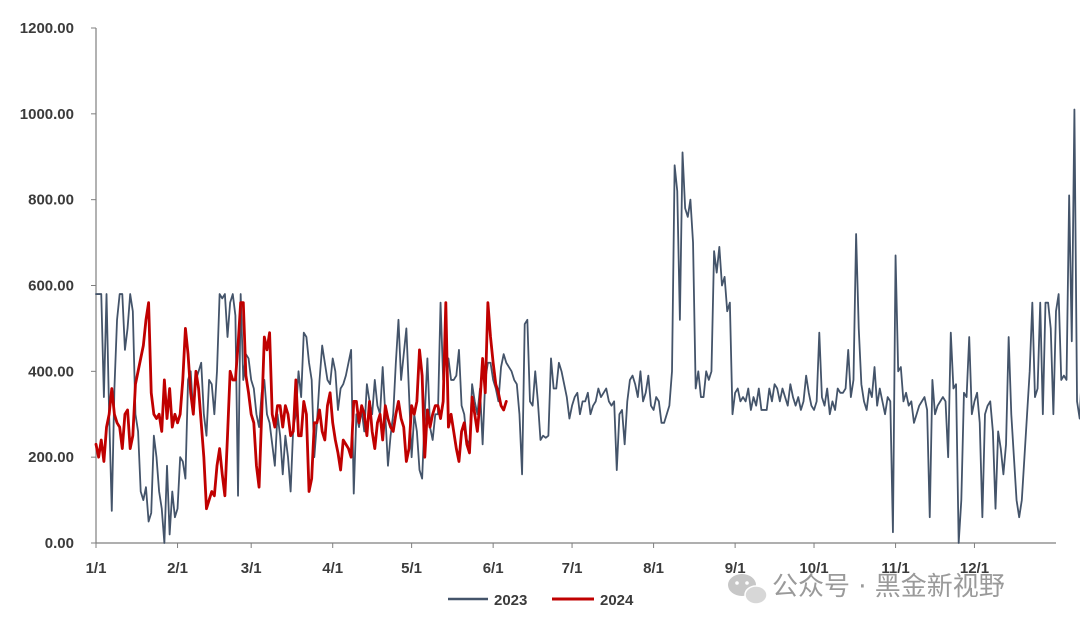 Image resolution: width=1080 pixels, height=630 pixels. I want to click on x-tick-label: 3/1, so click(251, 568).